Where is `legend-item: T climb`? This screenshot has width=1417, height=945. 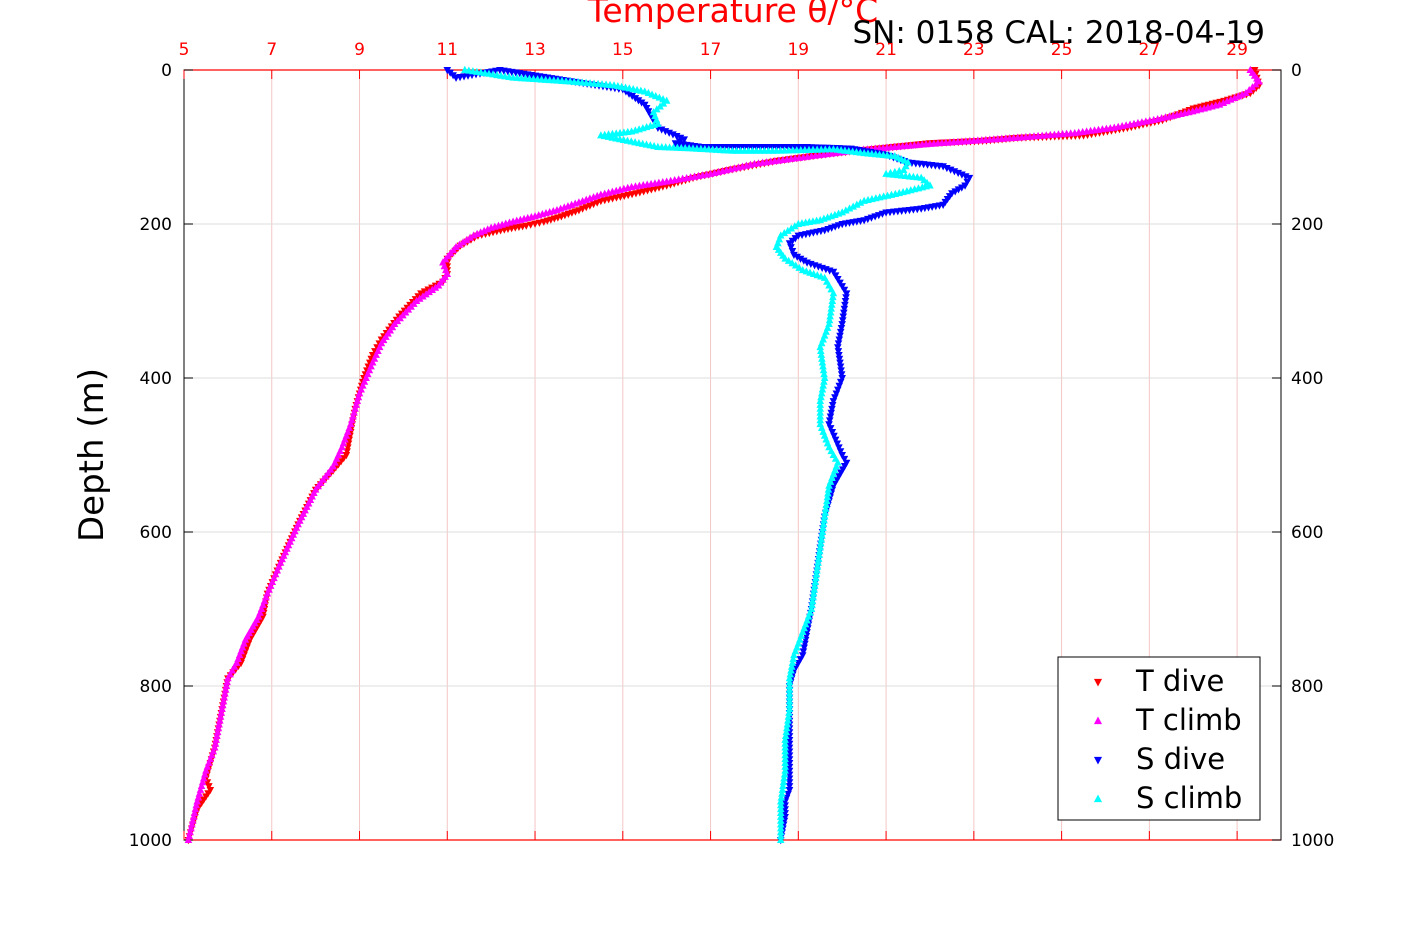 legend-item: T climb is located at coordinates (1167, 720).